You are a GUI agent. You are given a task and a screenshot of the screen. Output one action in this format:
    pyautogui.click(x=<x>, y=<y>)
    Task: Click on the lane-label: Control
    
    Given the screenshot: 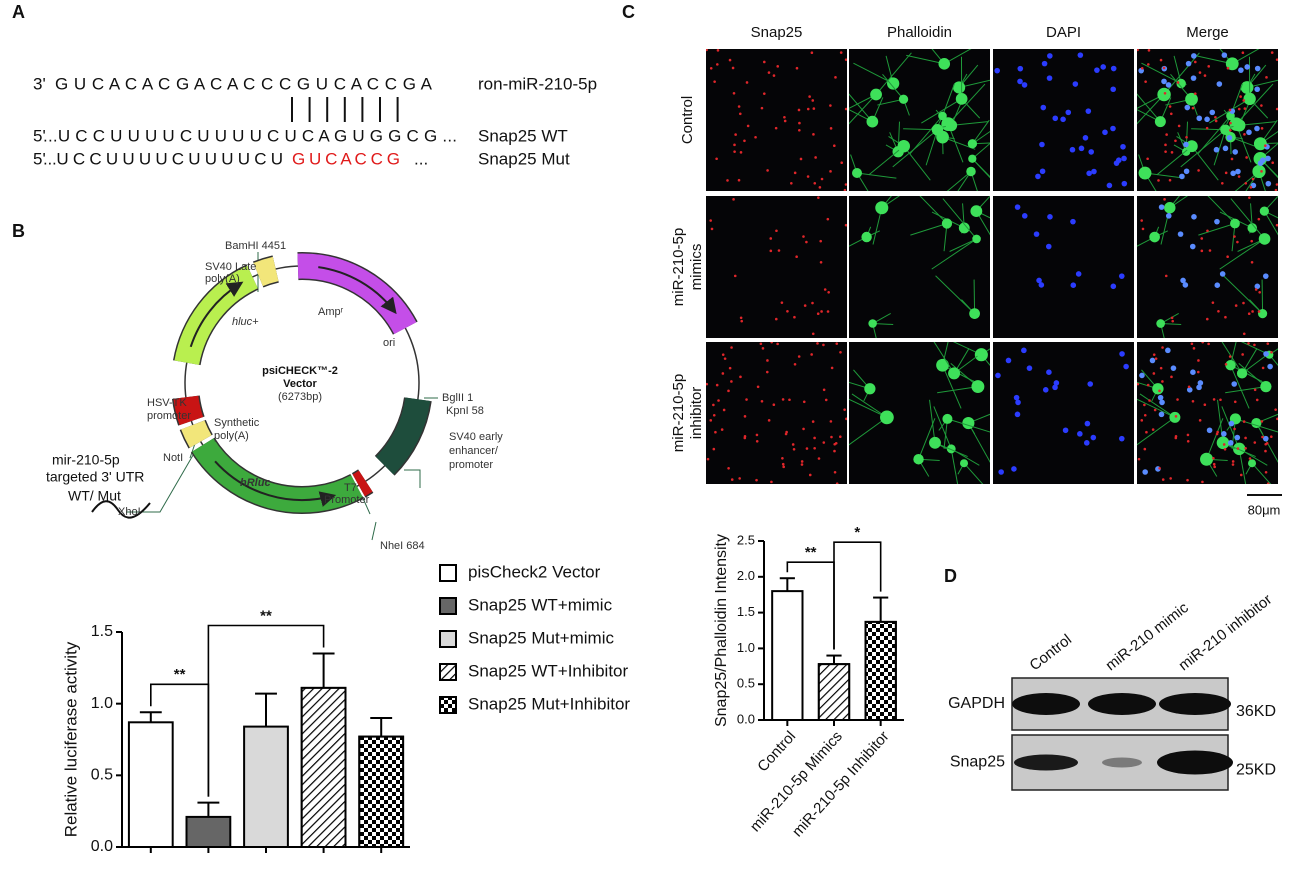 What is the action you would take?
    pyautogui.click(x=1050, y=652)
    